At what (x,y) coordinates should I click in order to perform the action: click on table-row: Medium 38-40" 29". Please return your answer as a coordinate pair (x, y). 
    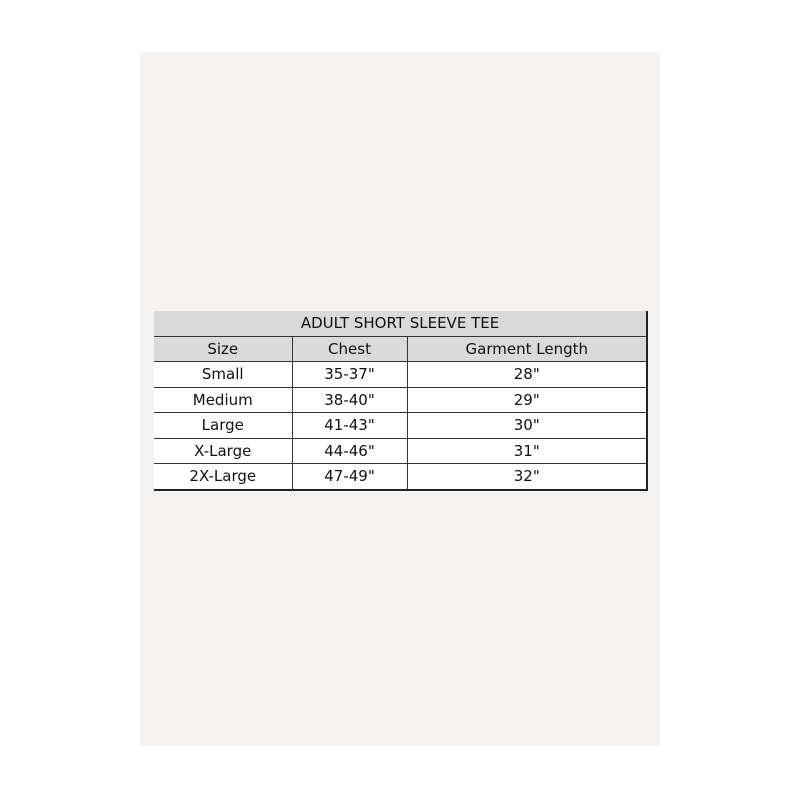
    Looking at the image, I should click on (401, 399).